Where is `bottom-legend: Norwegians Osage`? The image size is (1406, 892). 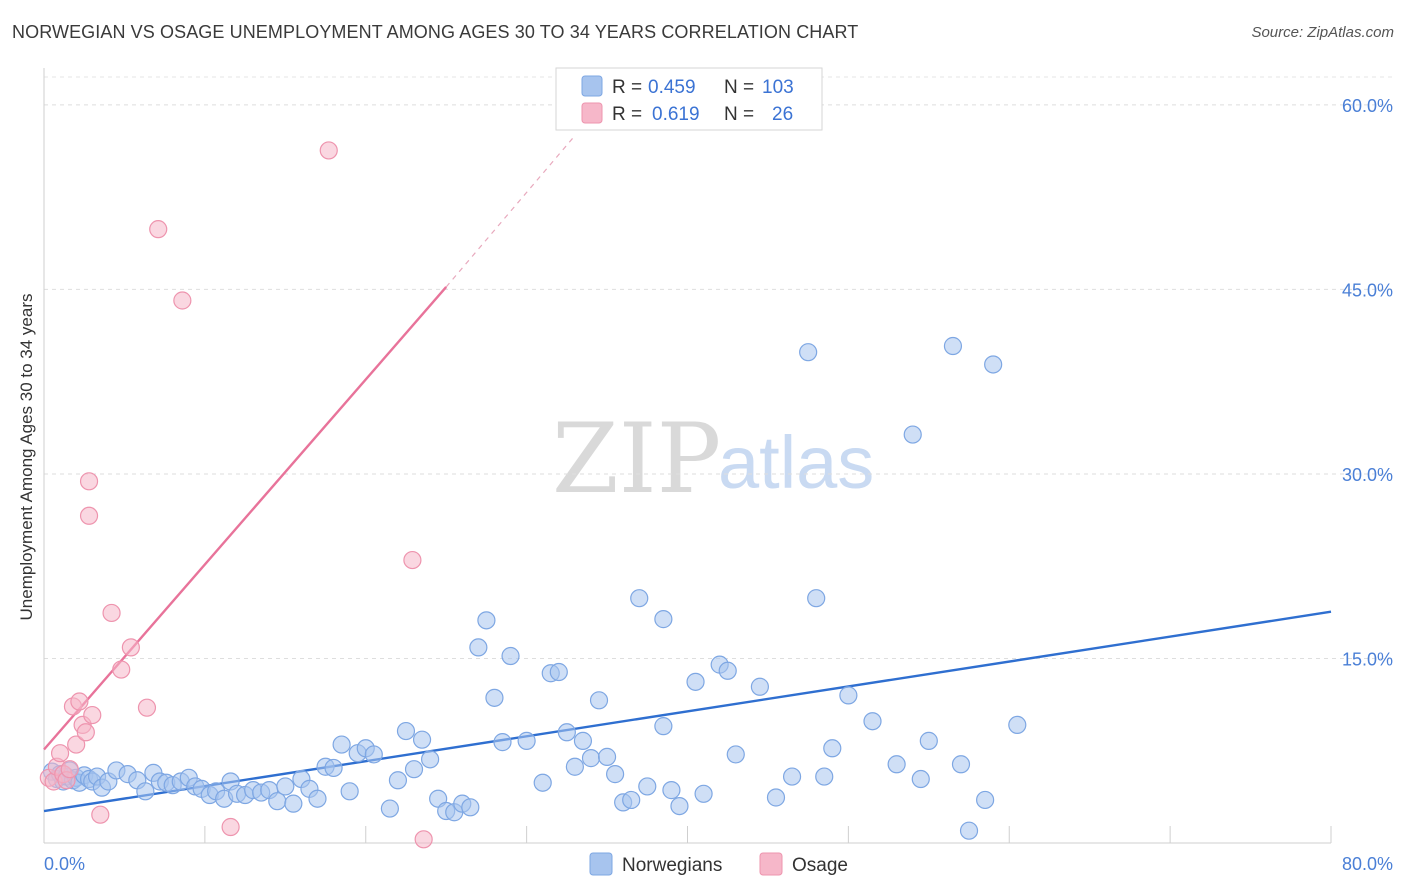
bottom-legend: Norwegians Osage is located at coordinates (718, 864).